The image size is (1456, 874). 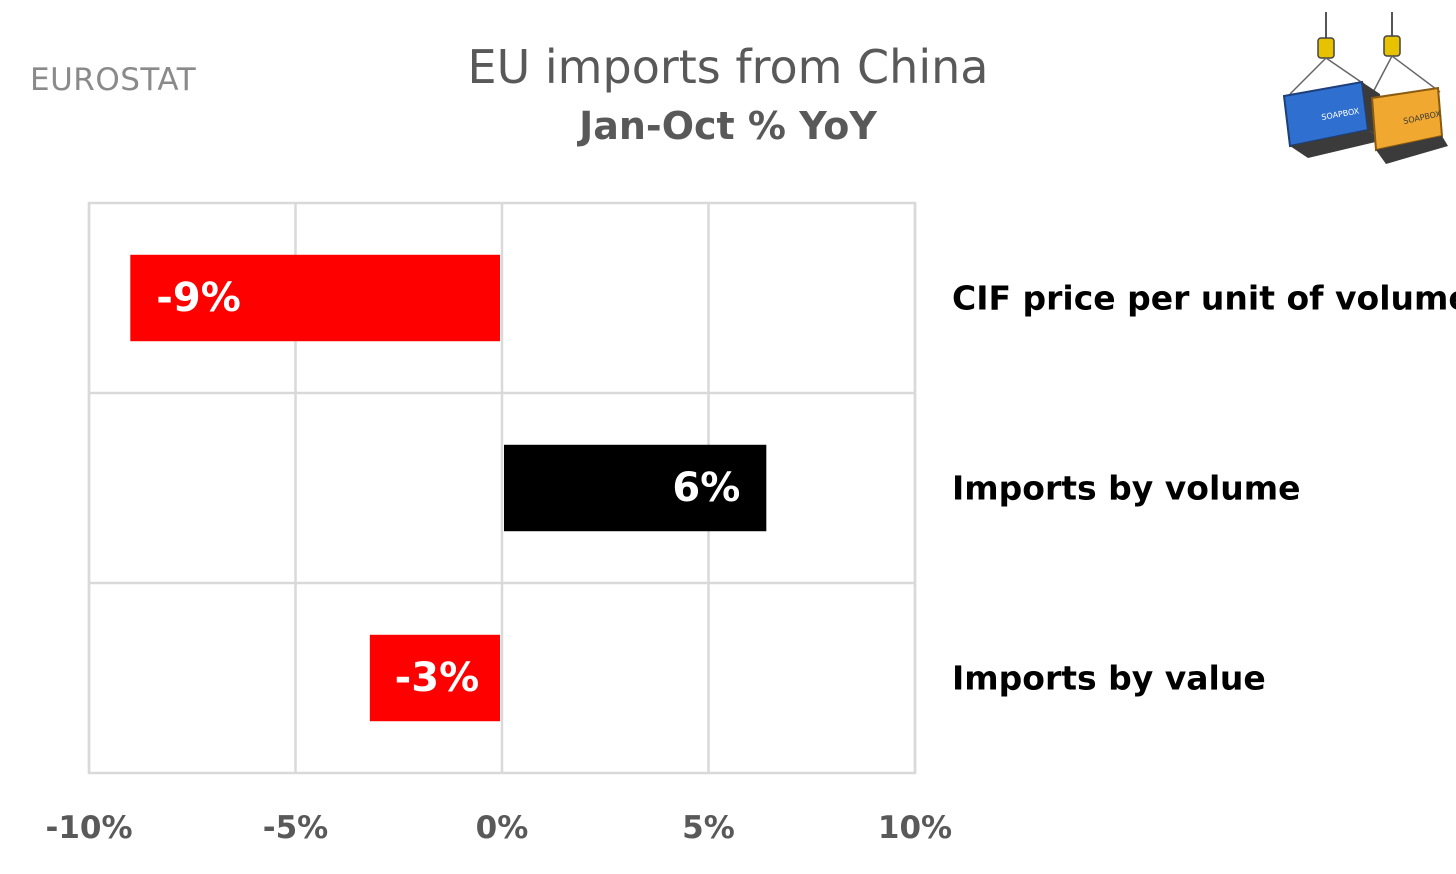 I want to click on chart-title: EU imports from China, so click(x=728, y=67).